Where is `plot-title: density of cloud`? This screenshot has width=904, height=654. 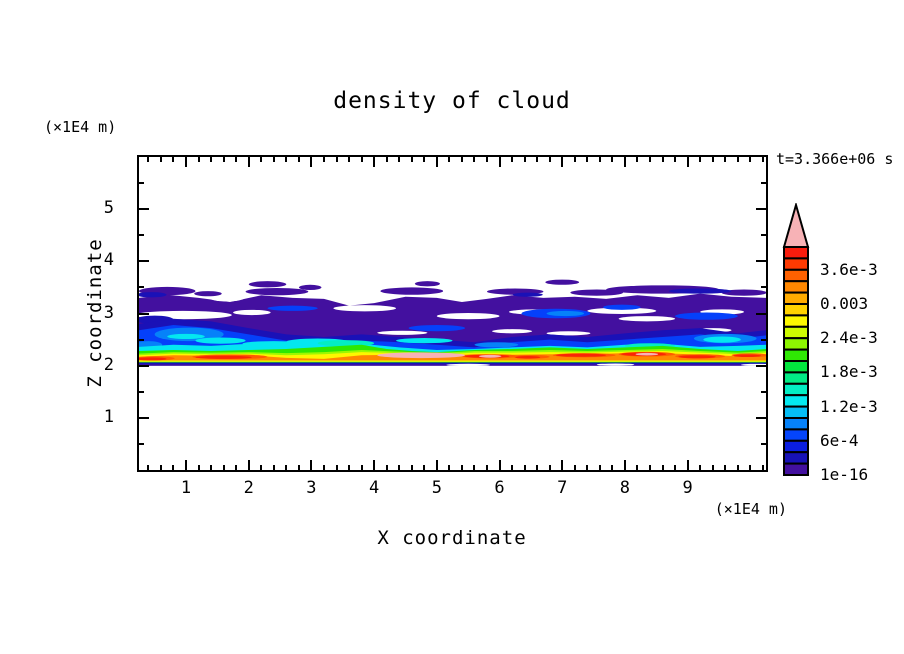
plot-title: density of cloud is located at coordinates (452, 101).